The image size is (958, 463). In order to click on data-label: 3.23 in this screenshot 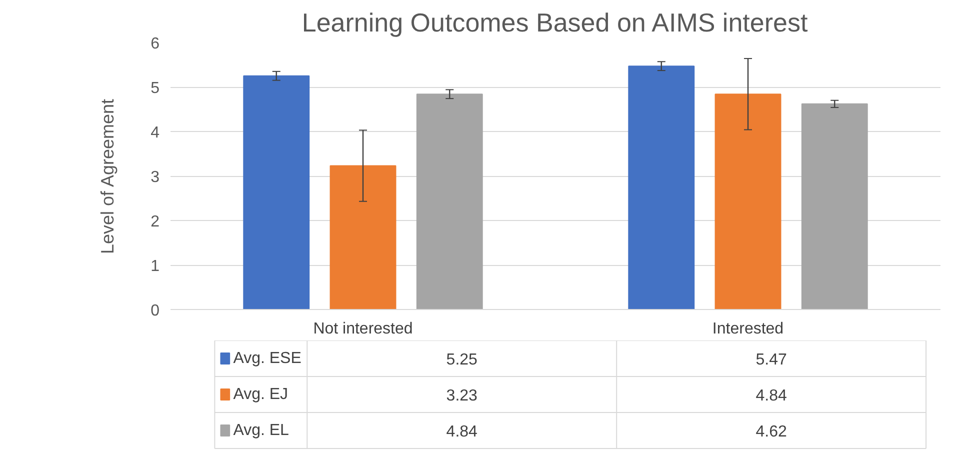, I will do `click(462, 396)`.